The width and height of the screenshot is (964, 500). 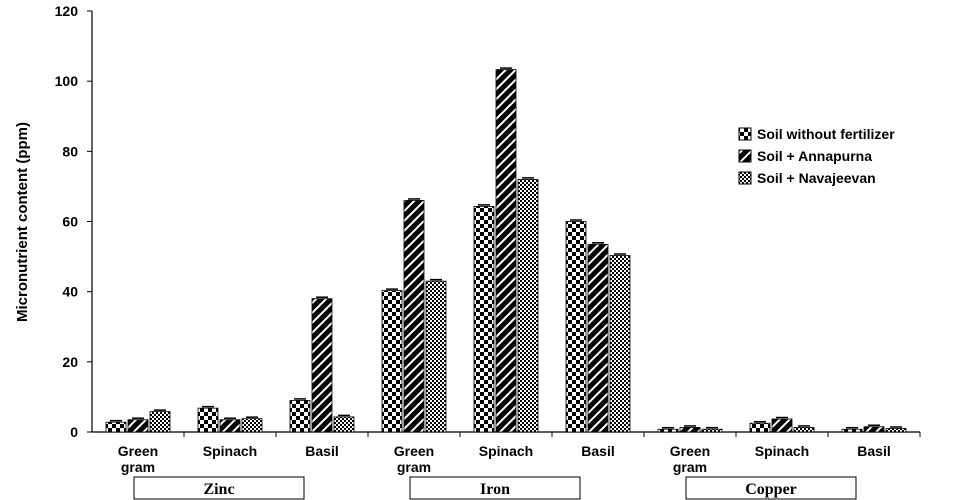 I want to click on legend-label: Soil + Annapurna, so click(x=814, y=156).